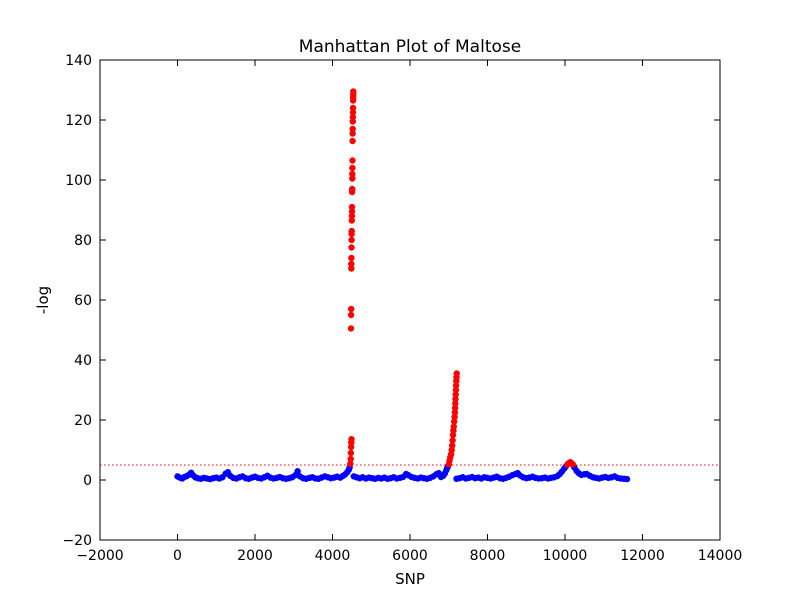  Describe the element at coordinates (177, 556) in the screenshot. I see `x-tick-label: 0` at that location.